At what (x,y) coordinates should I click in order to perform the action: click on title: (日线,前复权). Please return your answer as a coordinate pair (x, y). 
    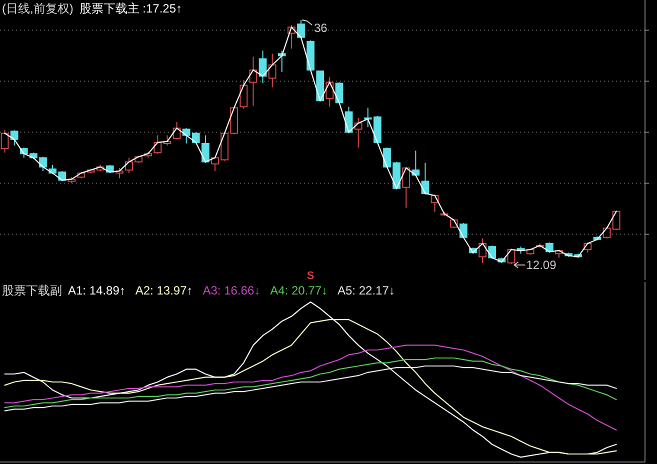
    Looking at the image, I should click on (38, 9).